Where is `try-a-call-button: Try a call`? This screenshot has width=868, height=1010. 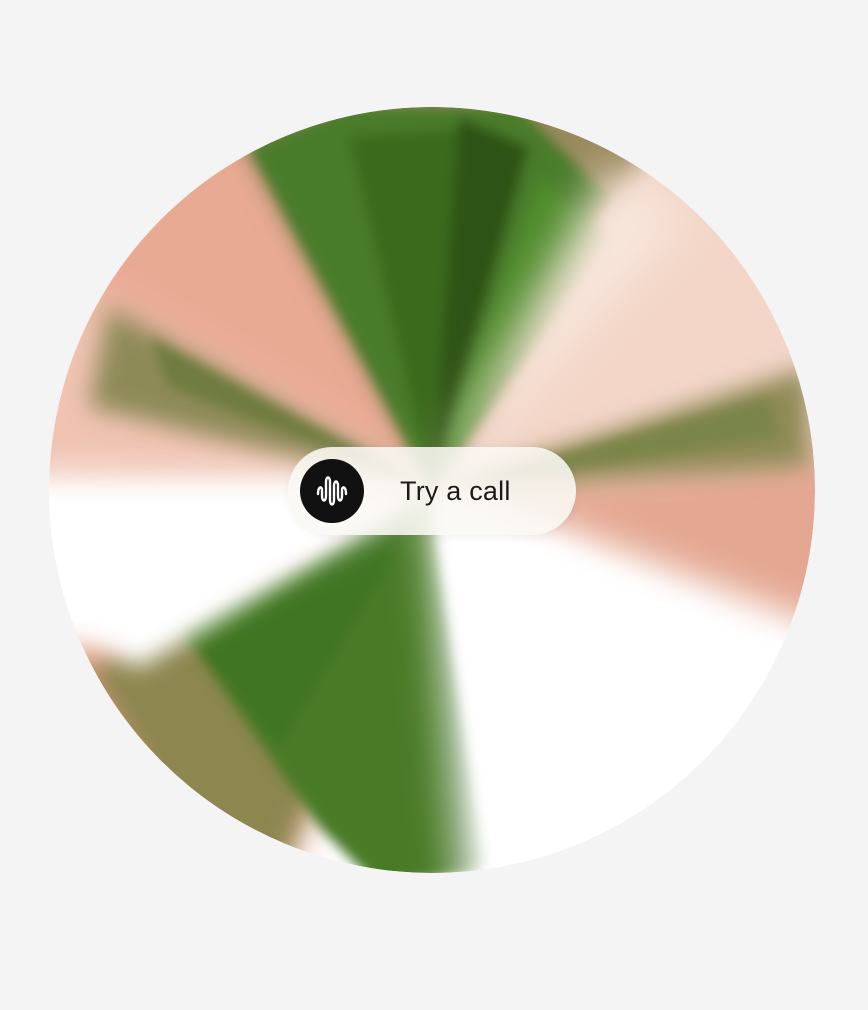
try-a-call-button: Try a call is located at coordinates (432, 491).